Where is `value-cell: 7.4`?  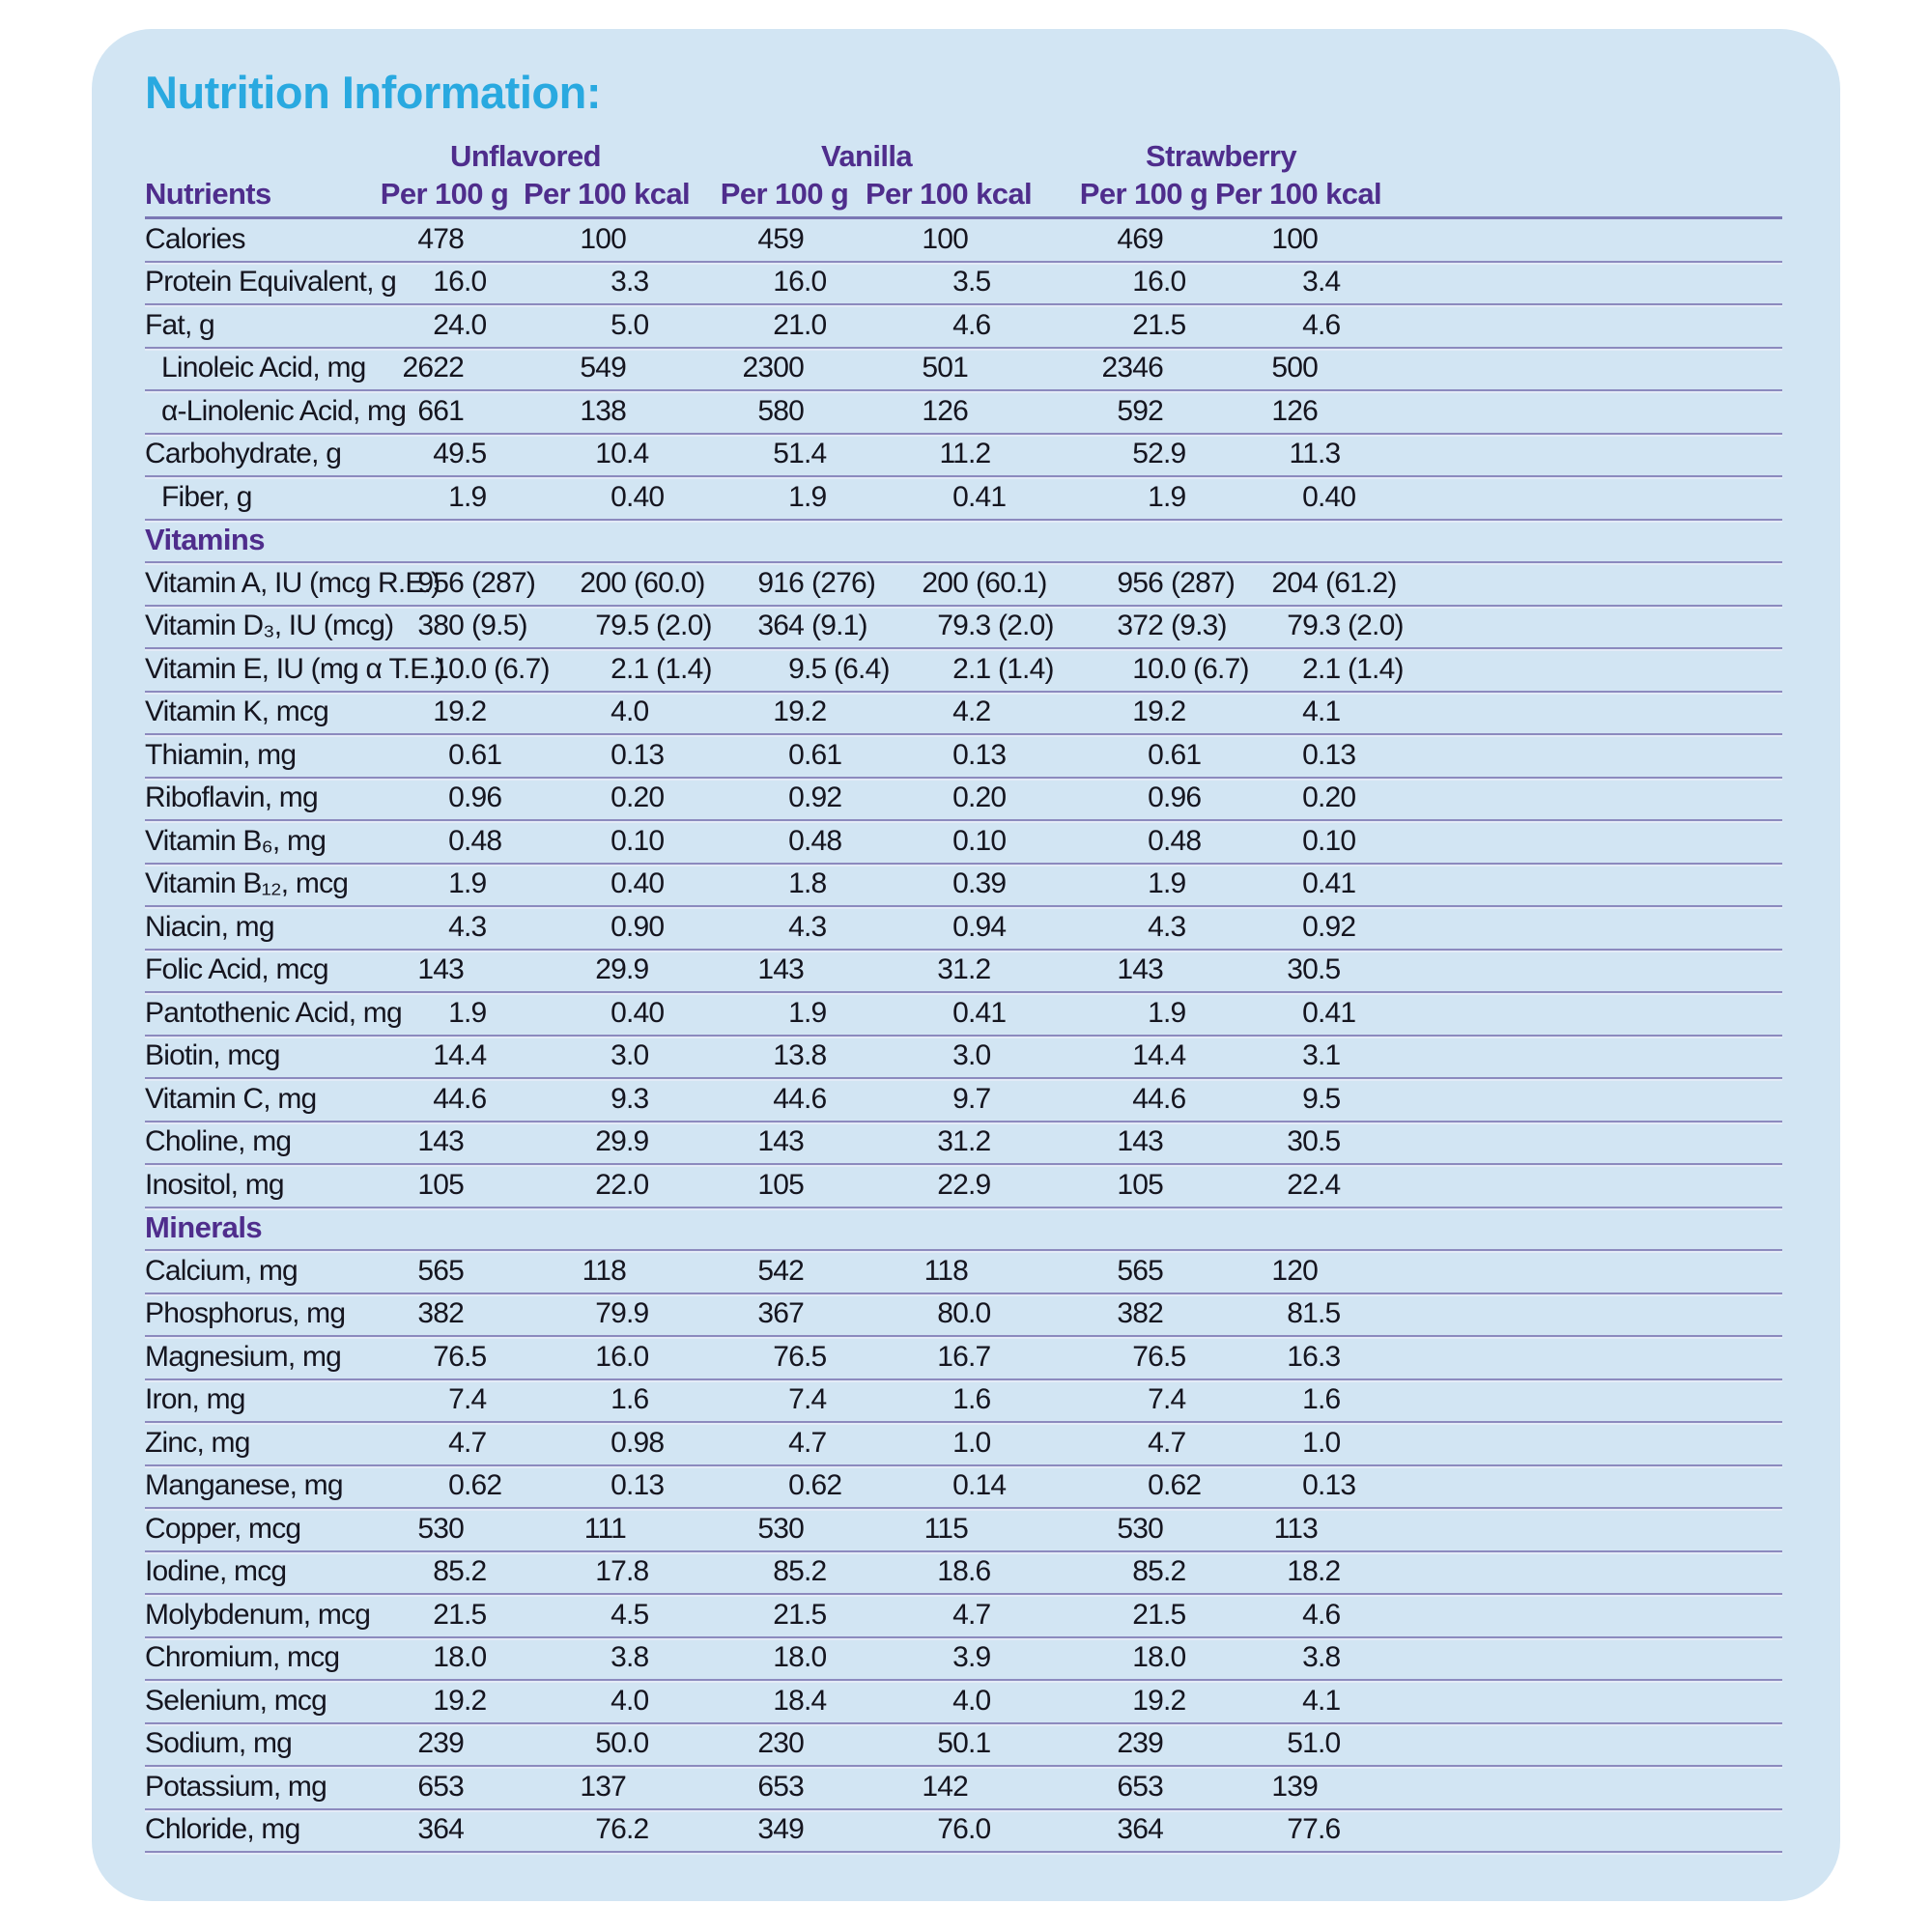 value-cell: 7.4 is located at coordinates (785, 1399).